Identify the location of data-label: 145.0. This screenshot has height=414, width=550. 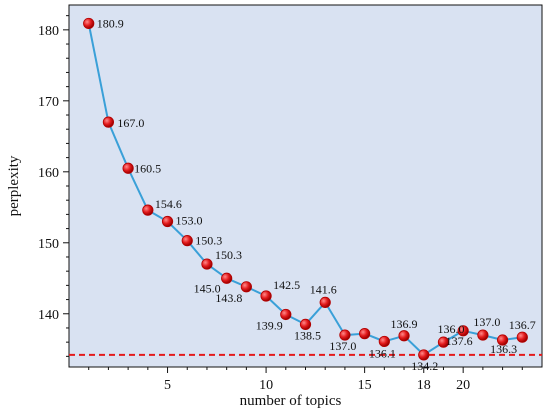
(207, 288).